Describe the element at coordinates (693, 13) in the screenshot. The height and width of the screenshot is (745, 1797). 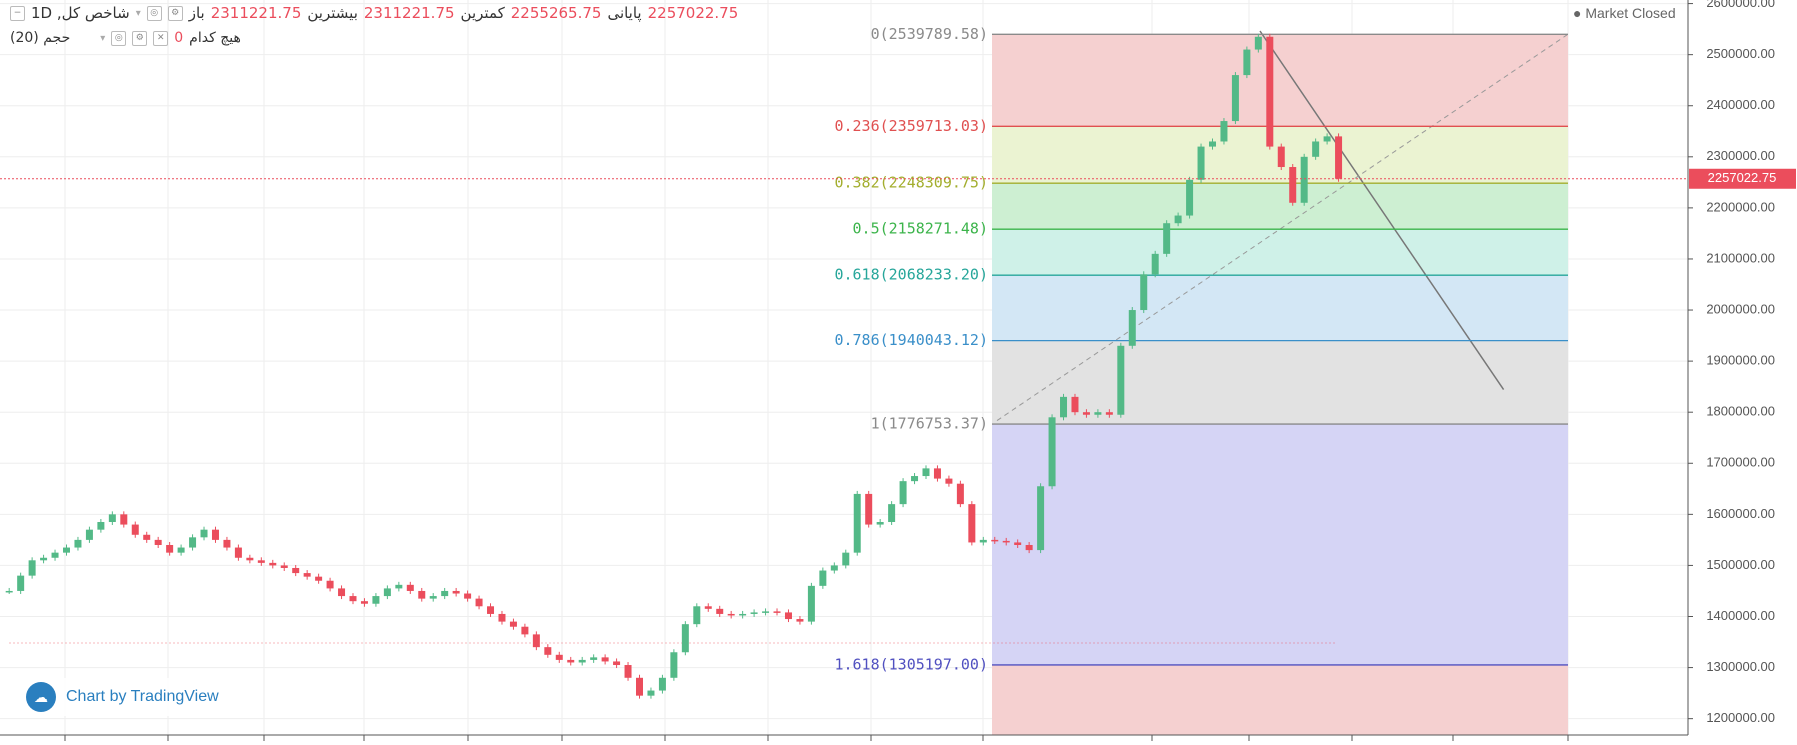
I see `close-value: 2257022.75` at that location.